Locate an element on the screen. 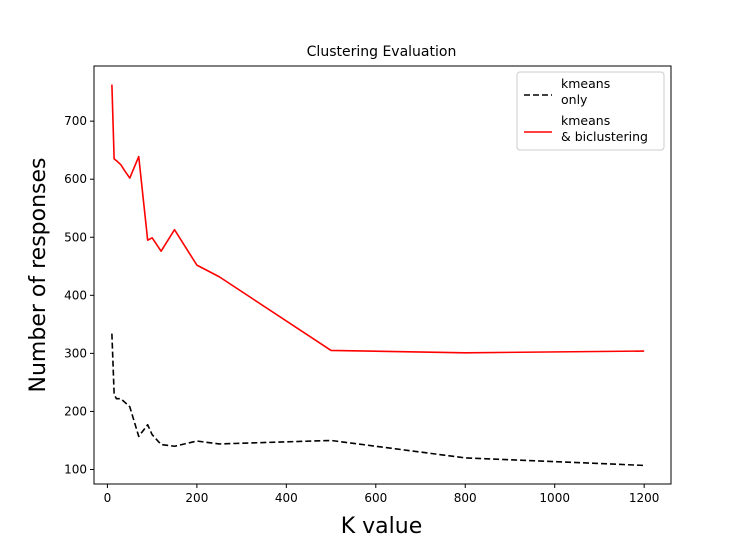  x-axis: 0 200 400 600 800 1000 1200 is located at coordinates (382, 494).